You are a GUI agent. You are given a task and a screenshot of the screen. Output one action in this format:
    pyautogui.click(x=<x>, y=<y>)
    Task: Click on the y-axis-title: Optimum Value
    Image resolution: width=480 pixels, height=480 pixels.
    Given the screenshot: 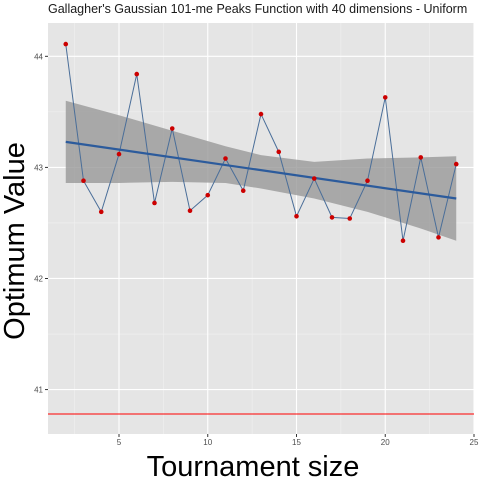 What is the action you would take?
    pyautogui.click(x=15, y=241)
    